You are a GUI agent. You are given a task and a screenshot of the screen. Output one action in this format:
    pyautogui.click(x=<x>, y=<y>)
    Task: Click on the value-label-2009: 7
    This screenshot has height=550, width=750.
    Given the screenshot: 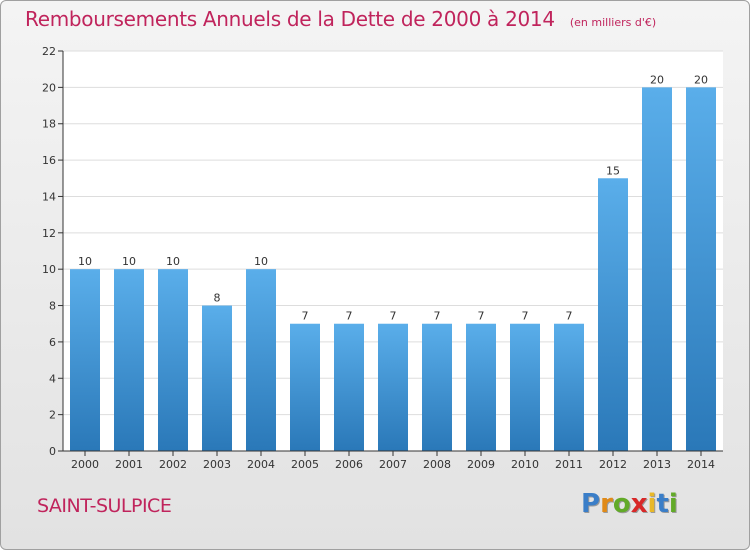 What is the action you would take?
    pyautogui.click(x=481, y=316)
    